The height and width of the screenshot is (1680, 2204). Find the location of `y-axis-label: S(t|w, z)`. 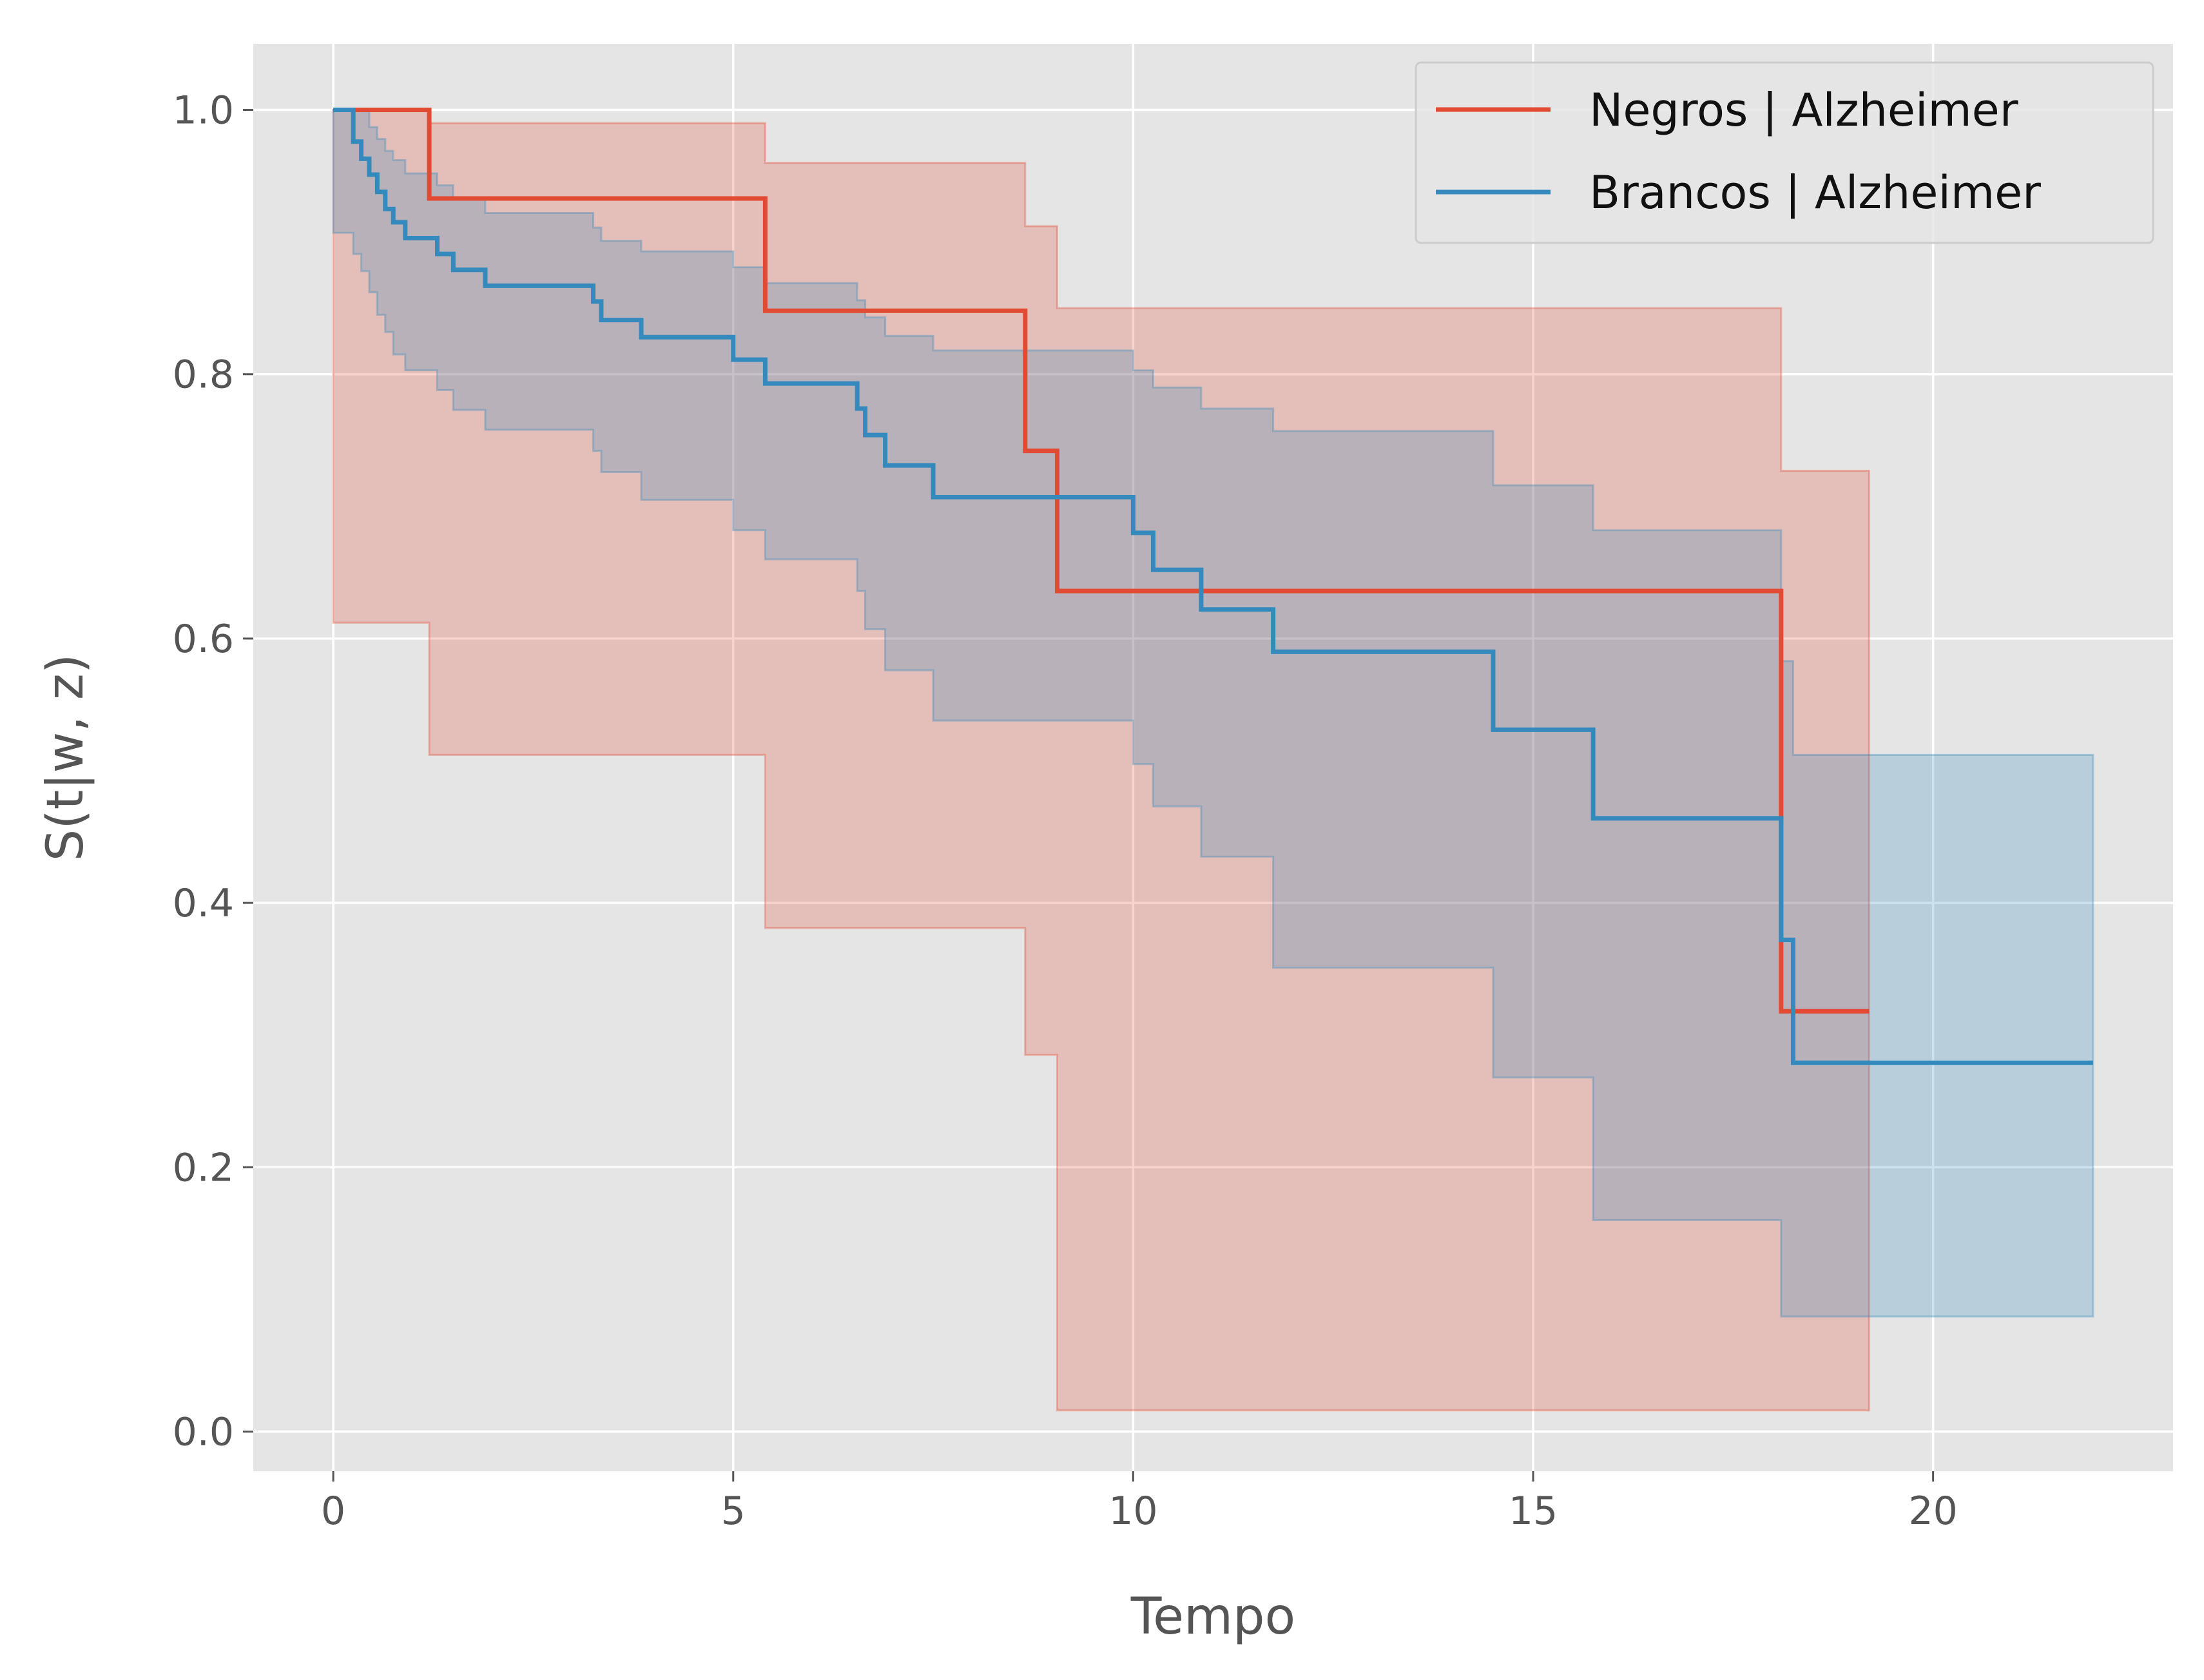

y-axis-label: S(t|w, z) is located at coordinates (66, 758).